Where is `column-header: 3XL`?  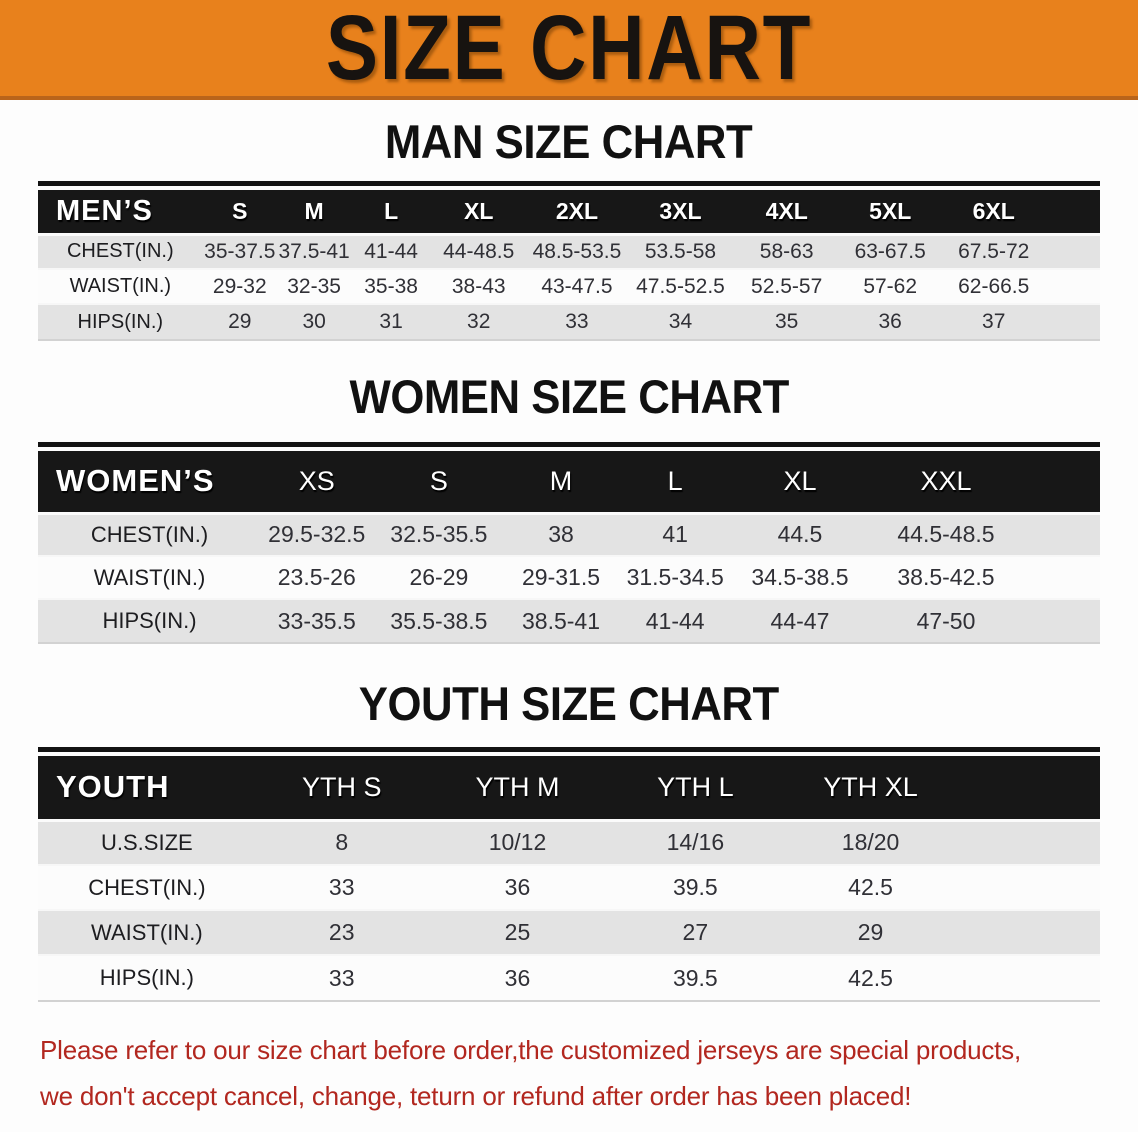 column-header: 3XL is located at coordinates (680, 213).